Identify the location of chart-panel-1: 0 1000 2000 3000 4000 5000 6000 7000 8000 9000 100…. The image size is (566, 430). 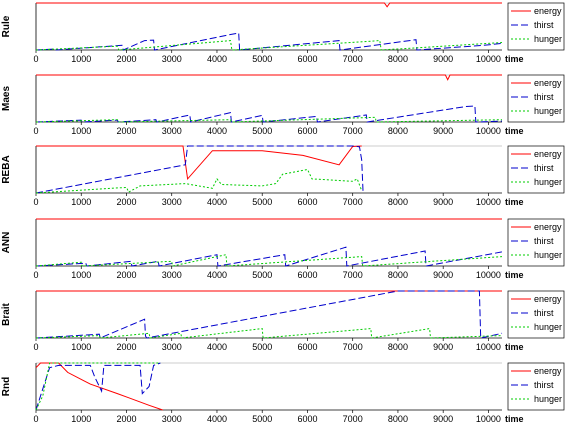
(283, 105).